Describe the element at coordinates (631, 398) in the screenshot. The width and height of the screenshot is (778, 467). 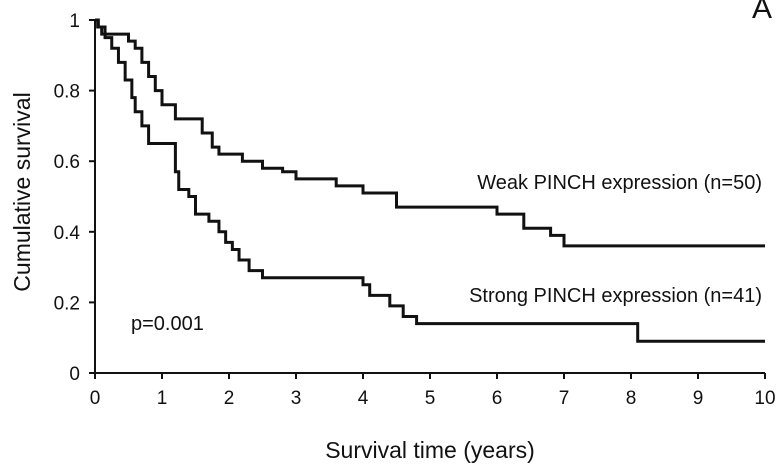
I see `x-tick-label: 8` at that location.